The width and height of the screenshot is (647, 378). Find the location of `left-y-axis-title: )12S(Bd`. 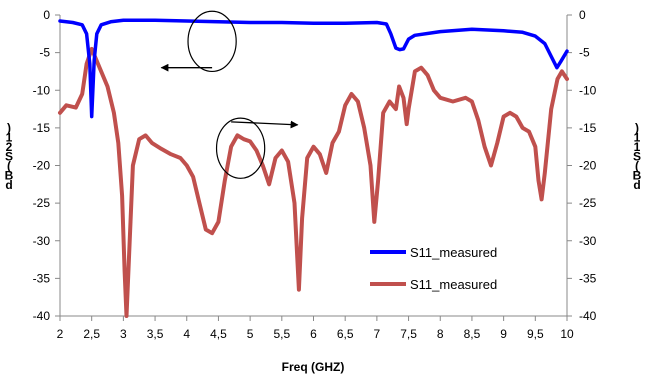

left-y-axis-title: )12S(Bd is located at coordinates (9, 156).